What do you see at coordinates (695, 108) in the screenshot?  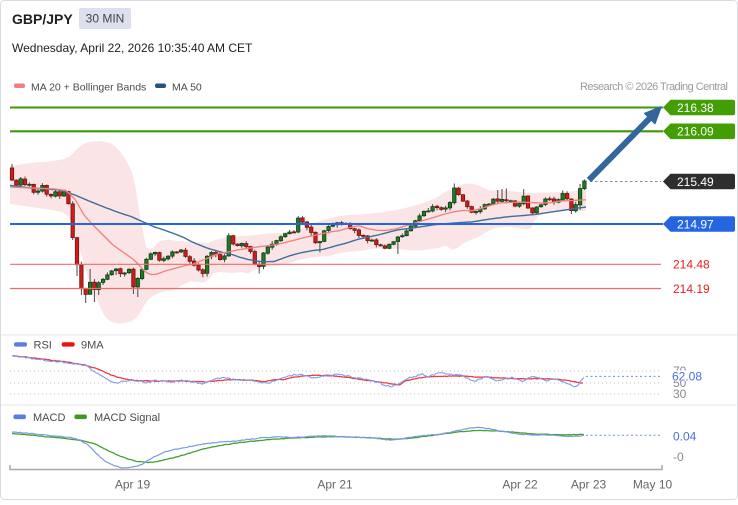 I see `svg-text: 216.38` at bounding box center [695, 108].